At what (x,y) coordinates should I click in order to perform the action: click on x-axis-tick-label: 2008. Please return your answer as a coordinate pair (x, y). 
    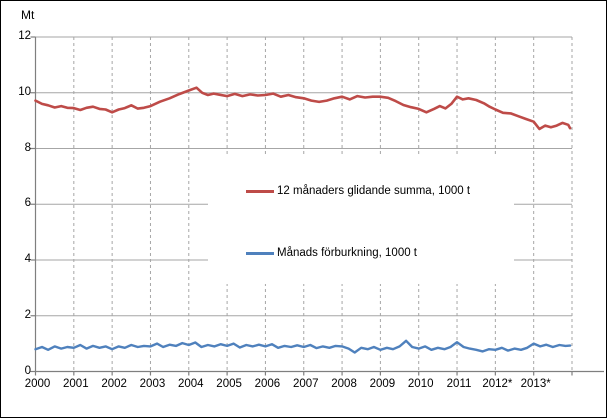
    Looking at the image, I should click on (344, 384).